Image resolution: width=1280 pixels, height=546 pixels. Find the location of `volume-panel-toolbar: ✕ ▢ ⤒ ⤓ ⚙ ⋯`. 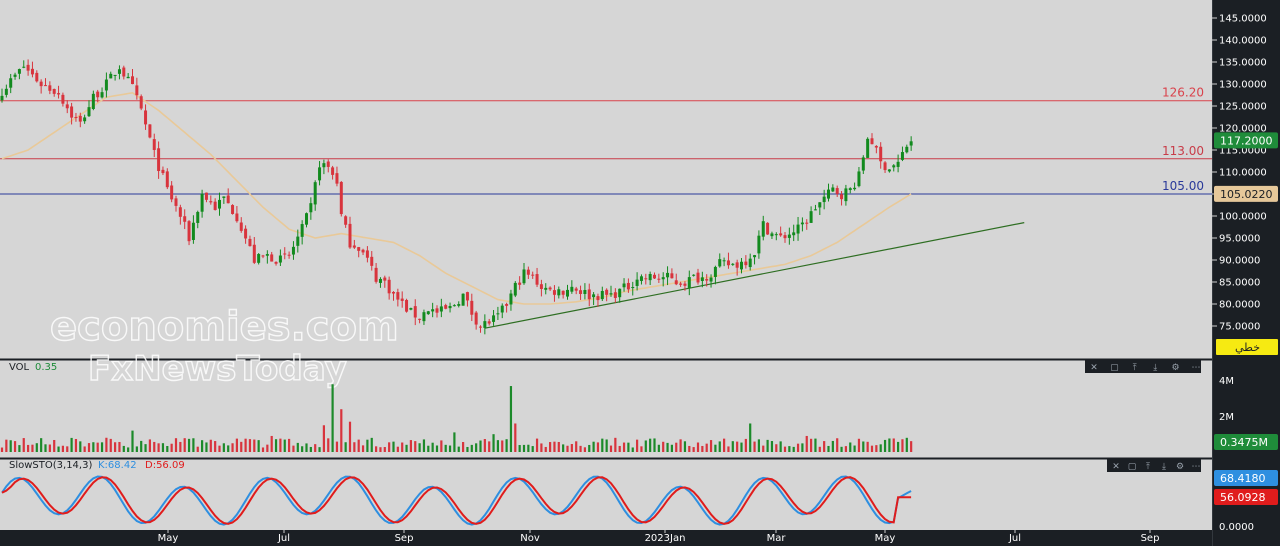

volume-panel-toolbar: ✕ ▢ ⤒ ⤓ ⚙ ⋯ is located at coordinates (1143, 366).